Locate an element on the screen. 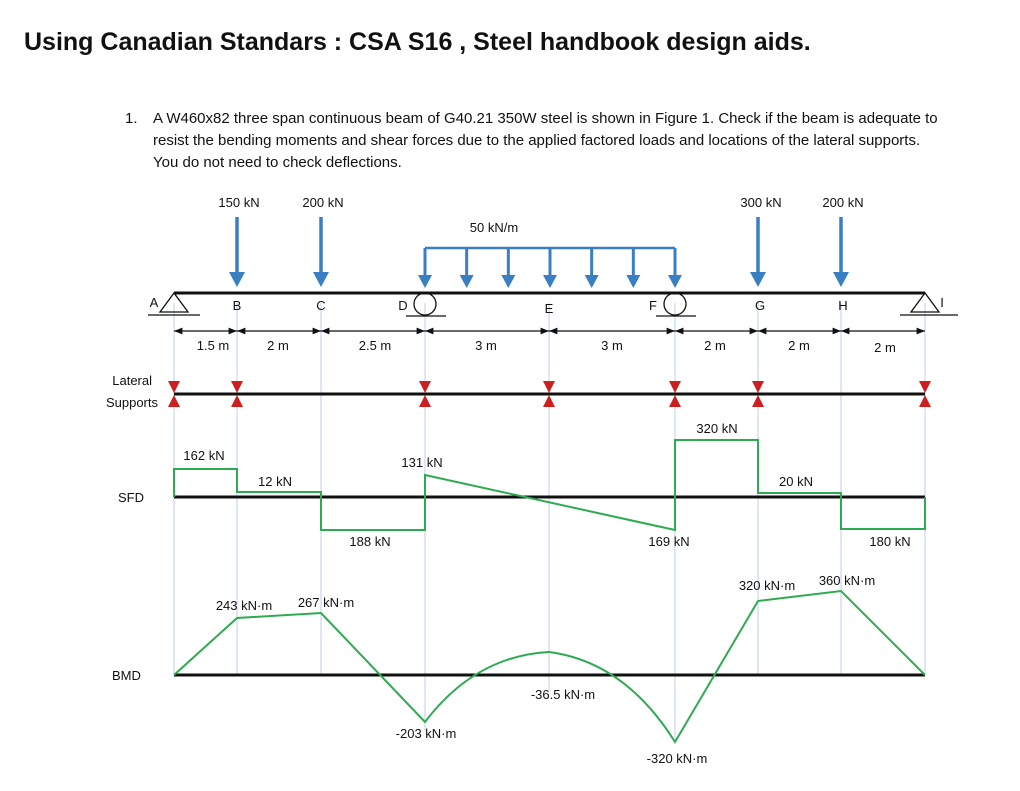 This screenshot has height=791, width=1020. point-label-e: E is located at coordinates (549, 308).